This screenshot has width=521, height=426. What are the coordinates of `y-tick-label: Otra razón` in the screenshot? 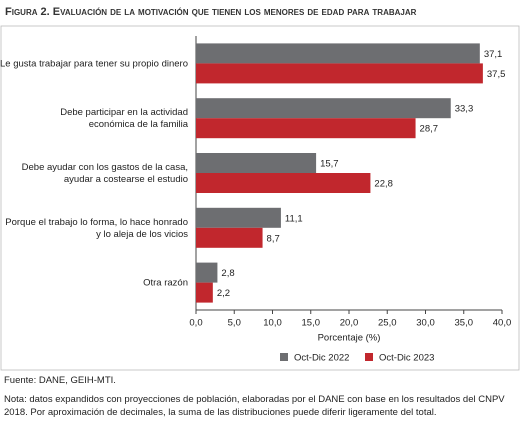 It's located at (165, 282).